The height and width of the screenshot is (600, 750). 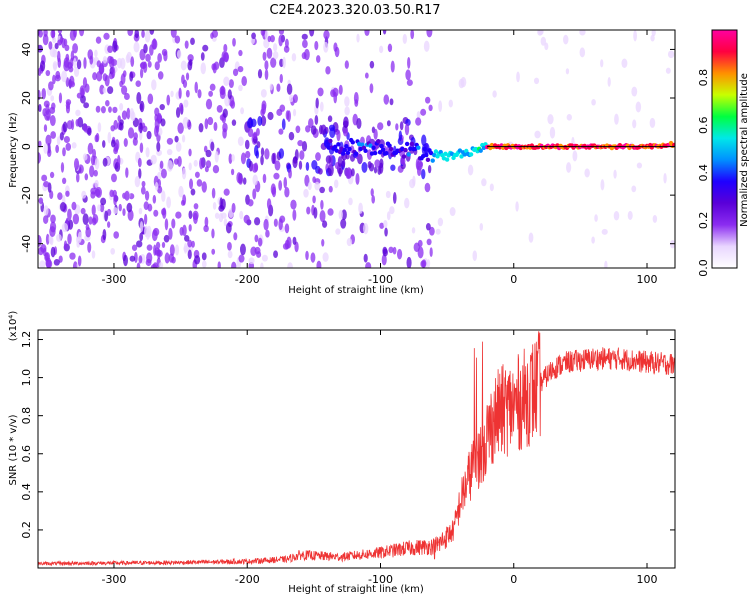 What do you see at coordinates (647, 579) in the screenshot?
I see `x-tick-label: 100` at bounding box center [647, 579].